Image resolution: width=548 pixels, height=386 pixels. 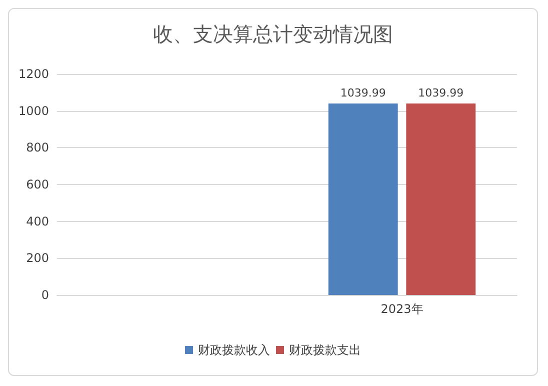 I want to click on y-tick-label: 400, so click(x=37, y=221).